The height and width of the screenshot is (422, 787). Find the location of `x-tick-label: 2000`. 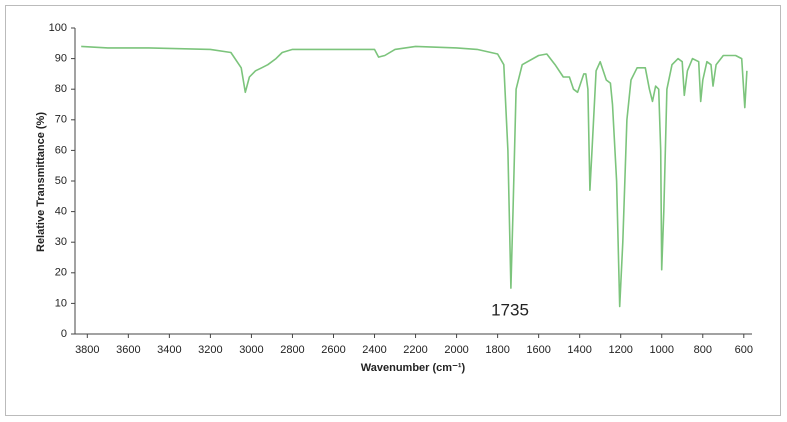

x-tick-label: 2000 is located at coordinates (456, 350).